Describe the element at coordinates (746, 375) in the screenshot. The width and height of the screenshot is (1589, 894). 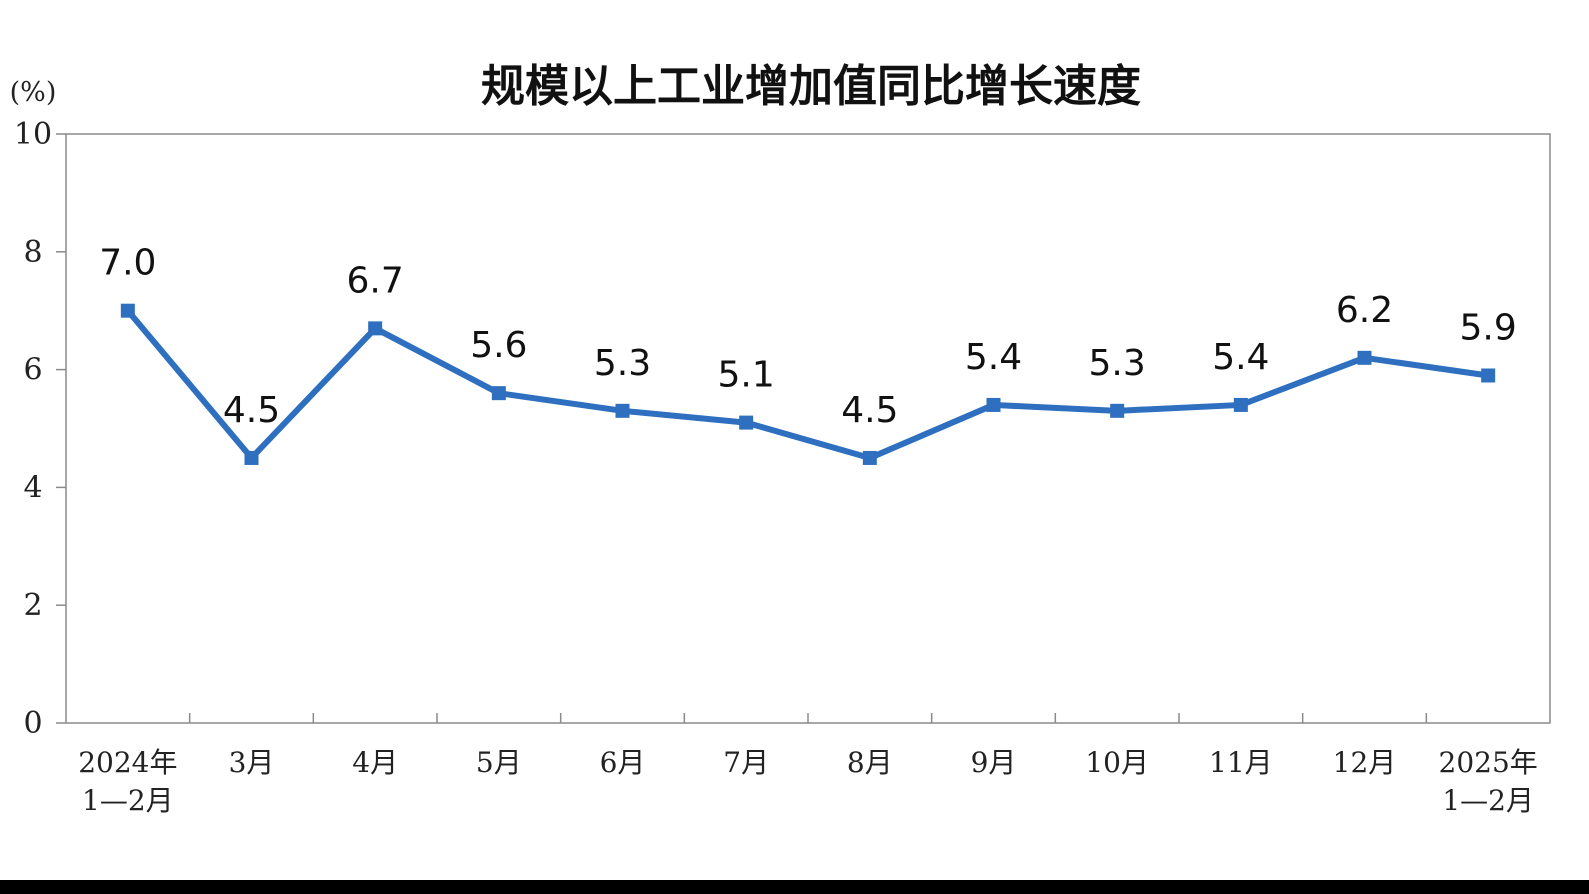
I see `data-label: 5.1` at that location.